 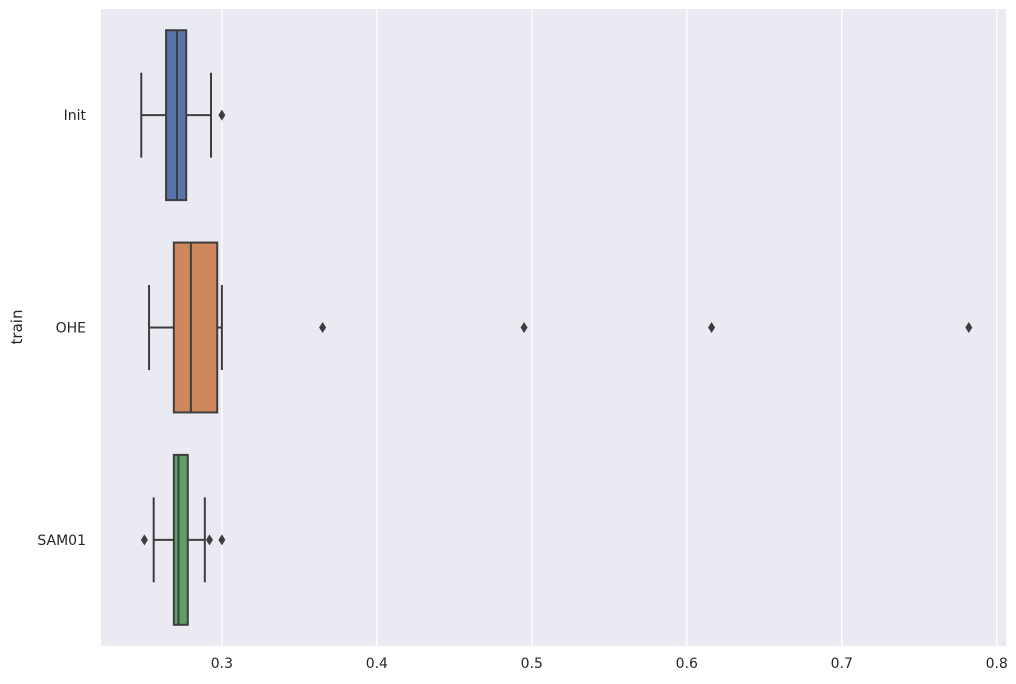 What do you see at coordinates (222, 664) in the screenshot?
I see `x-tick-label: 0.3` at bounding box center [222, 664].